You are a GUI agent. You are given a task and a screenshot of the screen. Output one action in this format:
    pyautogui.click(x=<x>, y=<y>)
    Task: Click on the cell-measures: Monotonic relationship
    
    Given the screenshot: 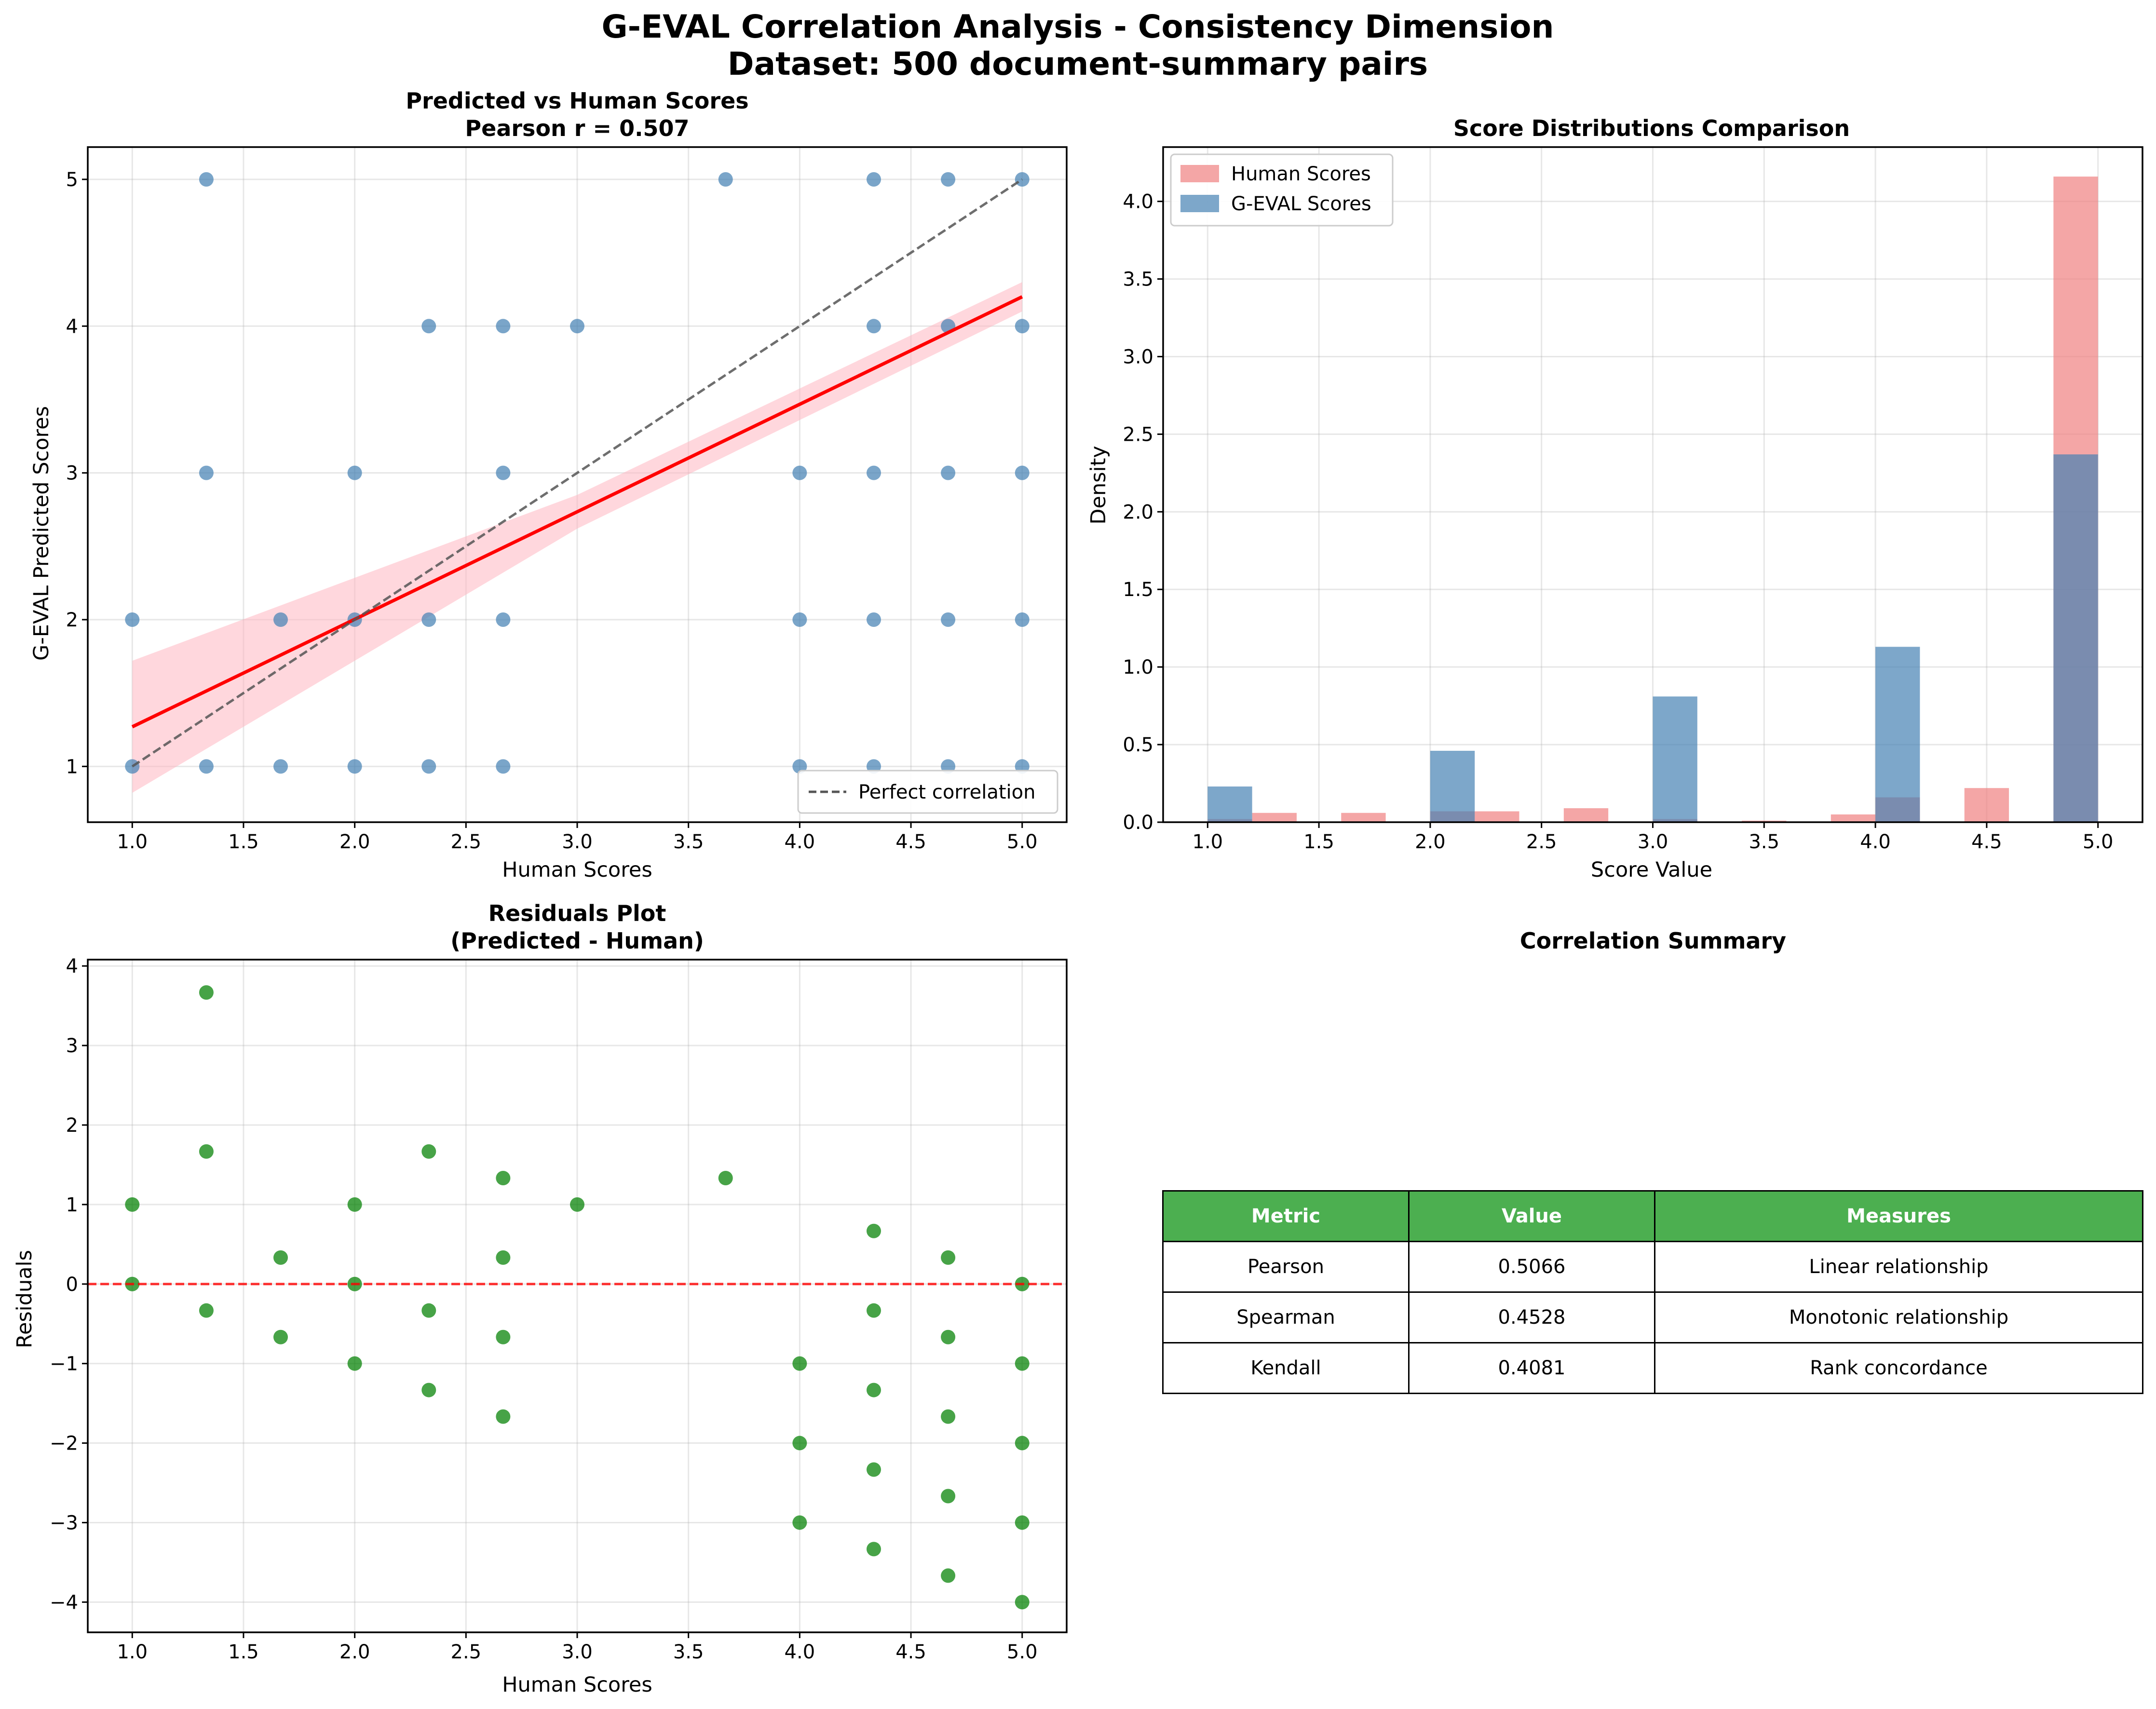 What is the action you would take?
    pyautogui.click(x=1898, y=1317)
    